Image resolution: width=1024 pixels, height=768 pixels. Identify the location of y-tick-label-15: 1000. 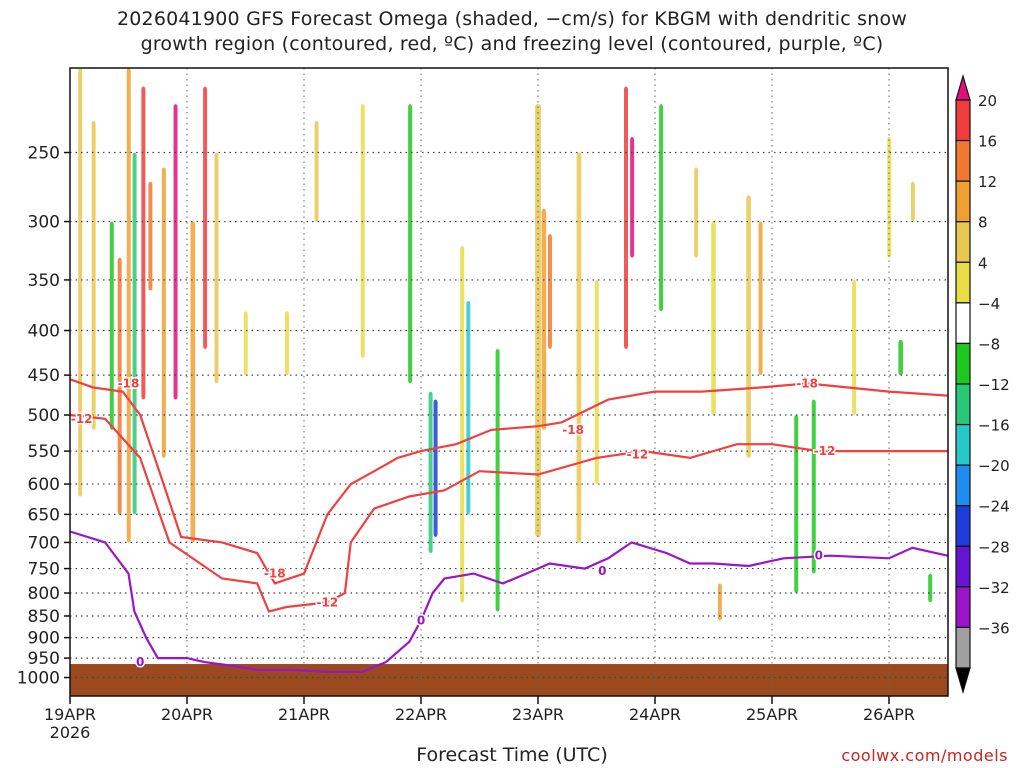
(38, 679).